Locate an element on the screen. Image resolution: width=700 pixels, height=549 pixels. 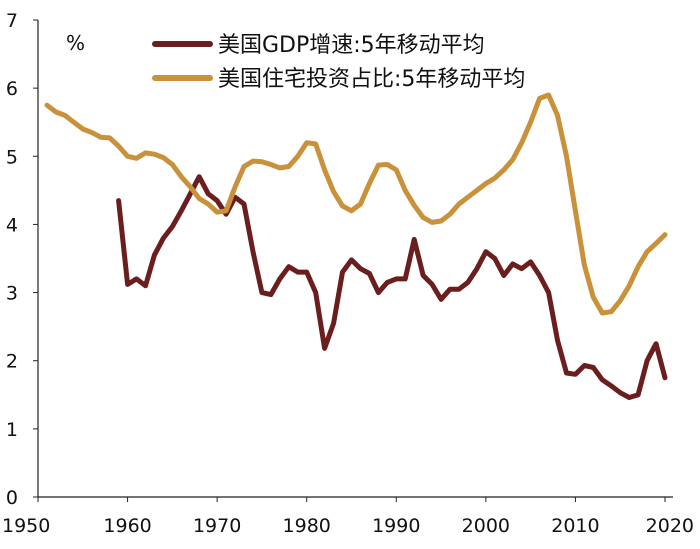
x-tick-label: 1990 is located at coordinates (396, 526).